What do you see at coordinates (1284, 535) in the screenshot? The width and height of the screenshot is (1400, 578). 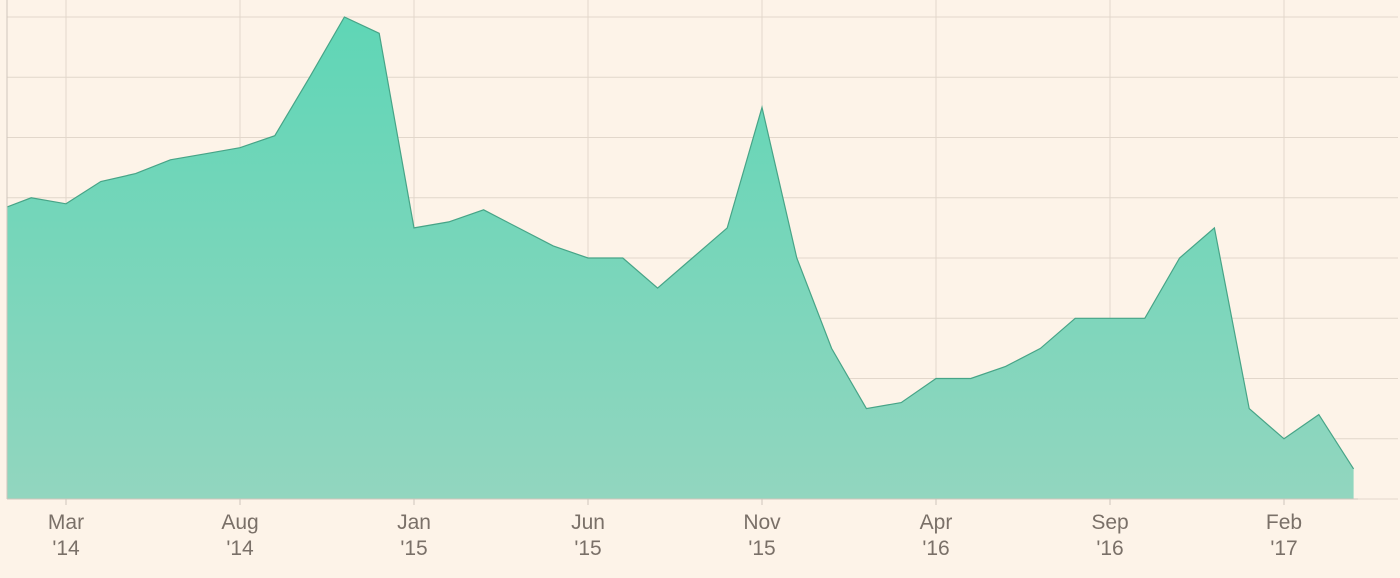 I see `x-tick-label: Feb '17` at bounding box center [1284, 535].